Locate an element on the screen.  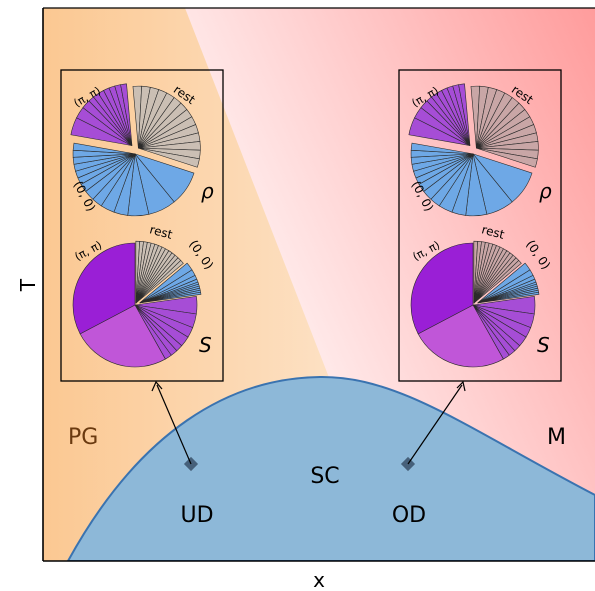
ud-s-symbol: S is located at coordinates (205, 345).